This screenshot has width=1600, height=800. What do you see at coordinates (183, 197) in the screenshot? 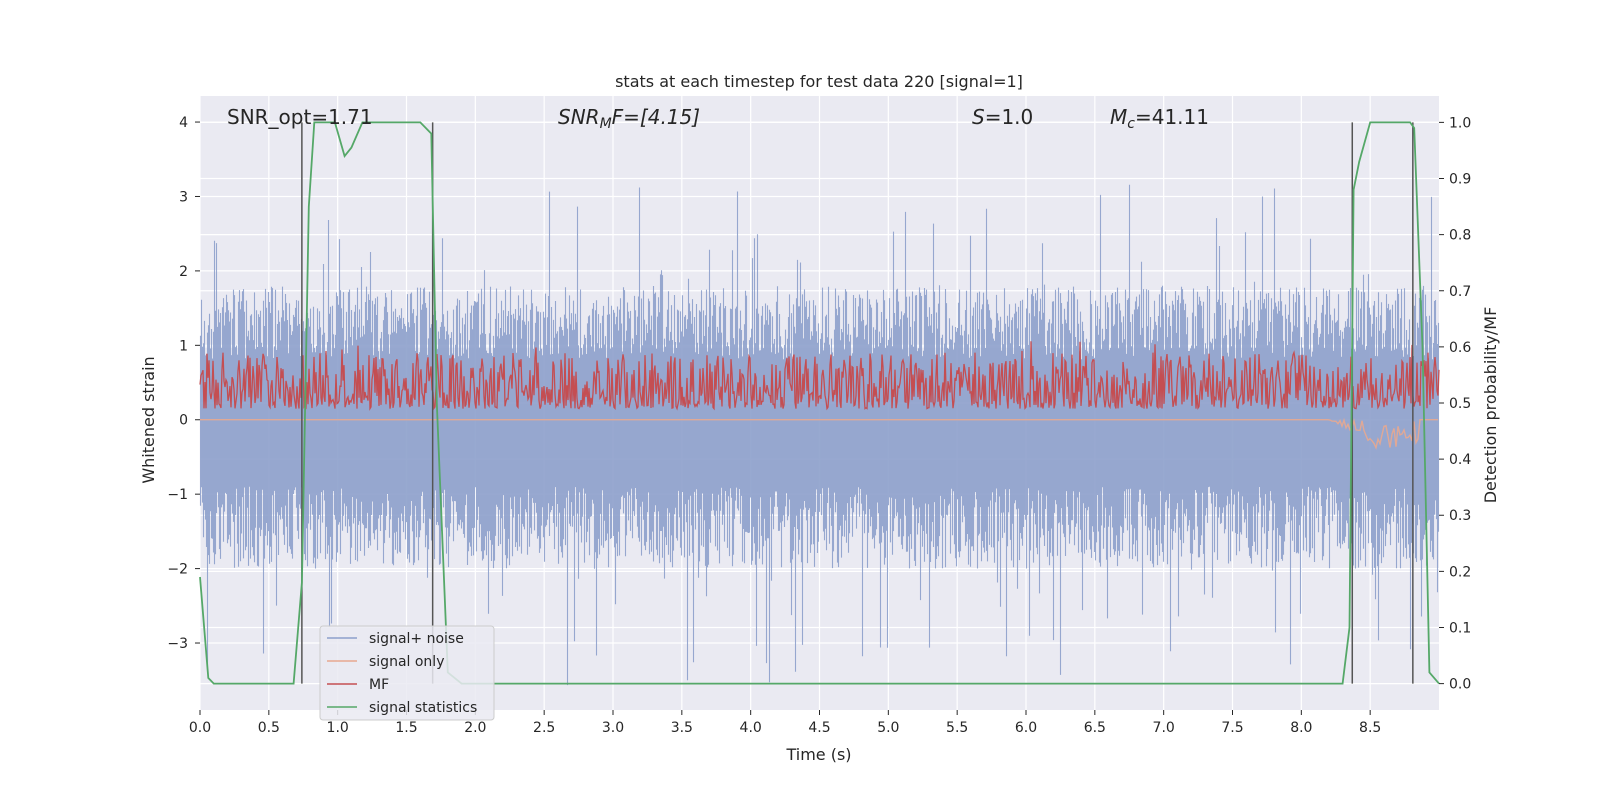
I see `y-tick-label: 3` at bounding box center [183, 197].